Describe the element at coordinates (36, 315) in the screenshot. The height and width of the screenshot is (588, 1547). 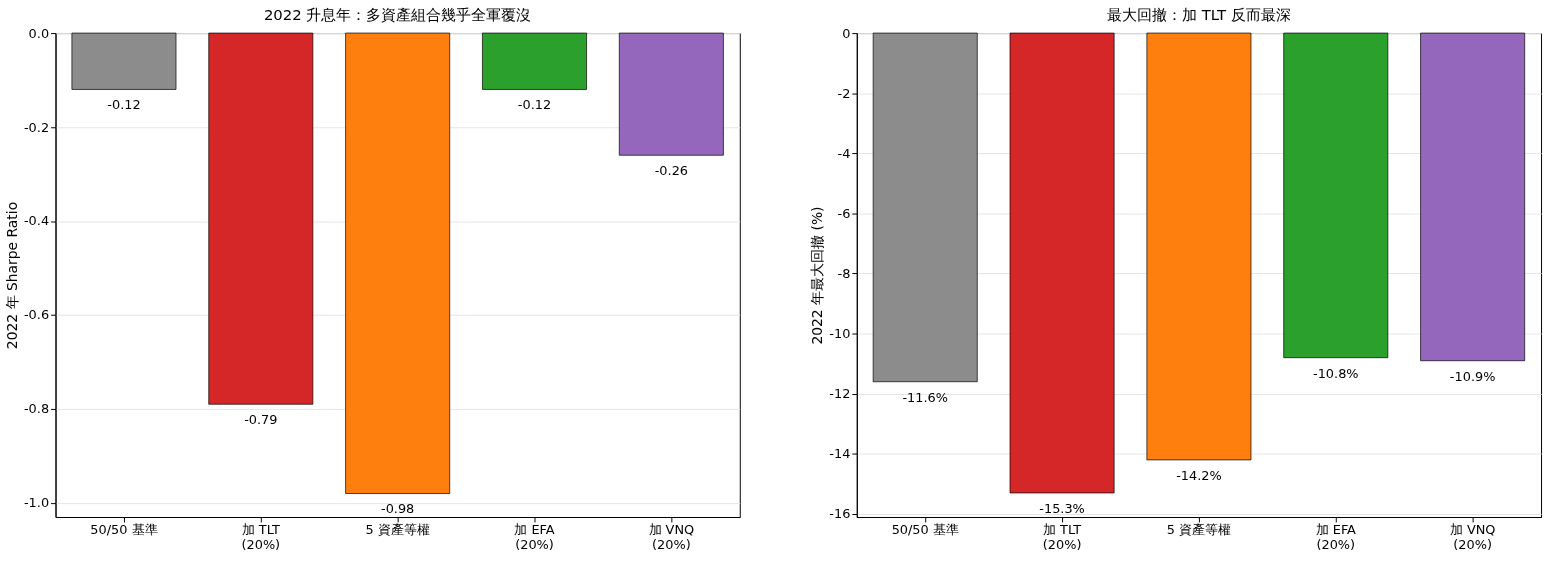
I see `y-tick-label: -0.6` at that location.